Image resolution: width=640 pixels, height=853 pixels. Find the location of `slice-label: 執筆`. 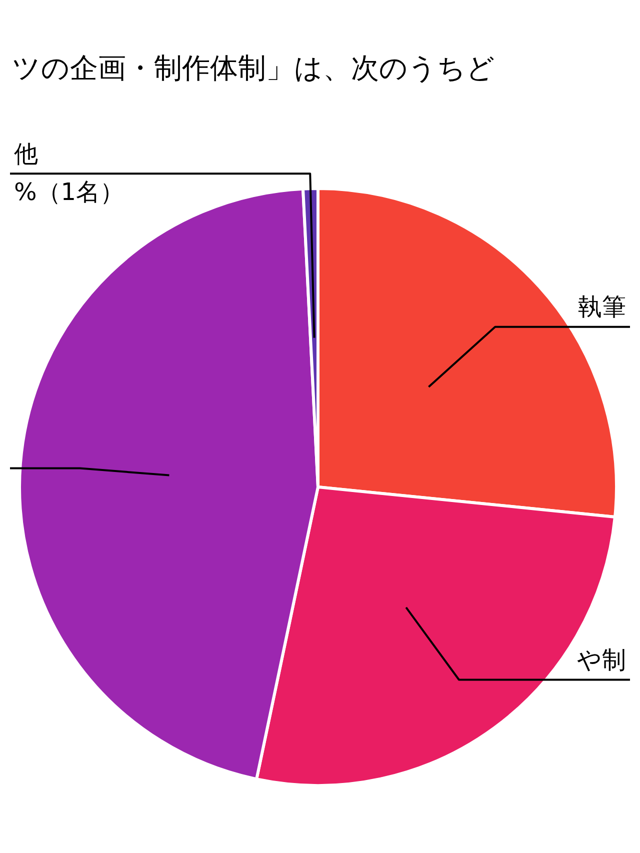

slice-label: 執筆 is located at coordinates (602, 307).